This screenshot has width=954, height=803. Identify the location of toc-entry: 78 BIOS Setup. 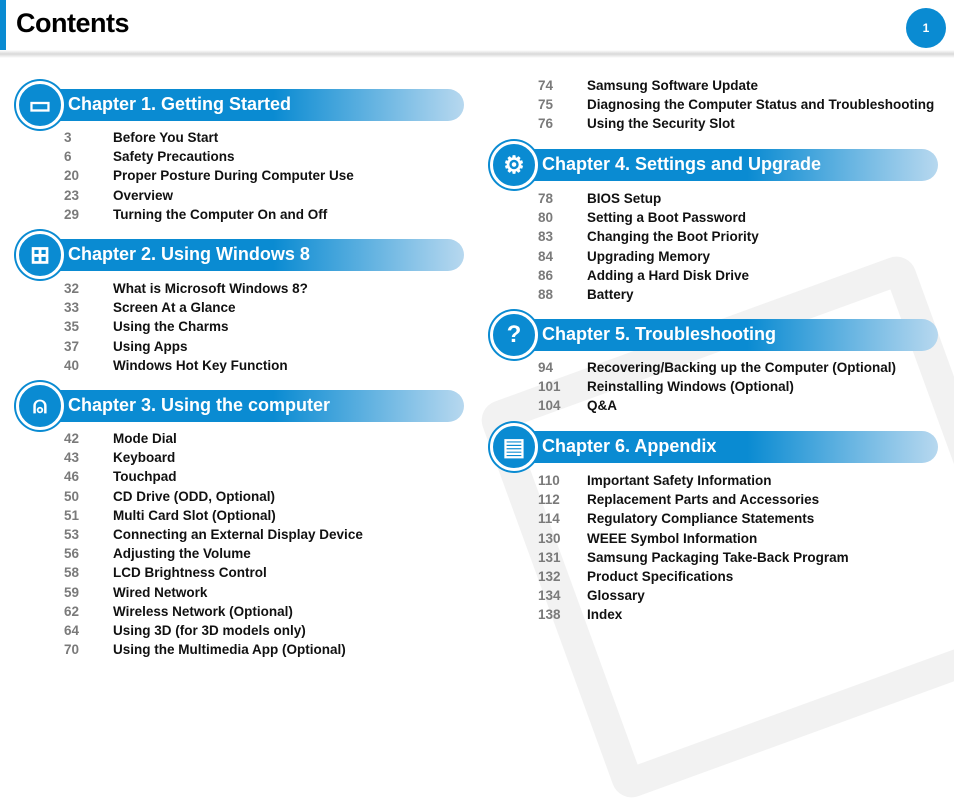
(648, 200).